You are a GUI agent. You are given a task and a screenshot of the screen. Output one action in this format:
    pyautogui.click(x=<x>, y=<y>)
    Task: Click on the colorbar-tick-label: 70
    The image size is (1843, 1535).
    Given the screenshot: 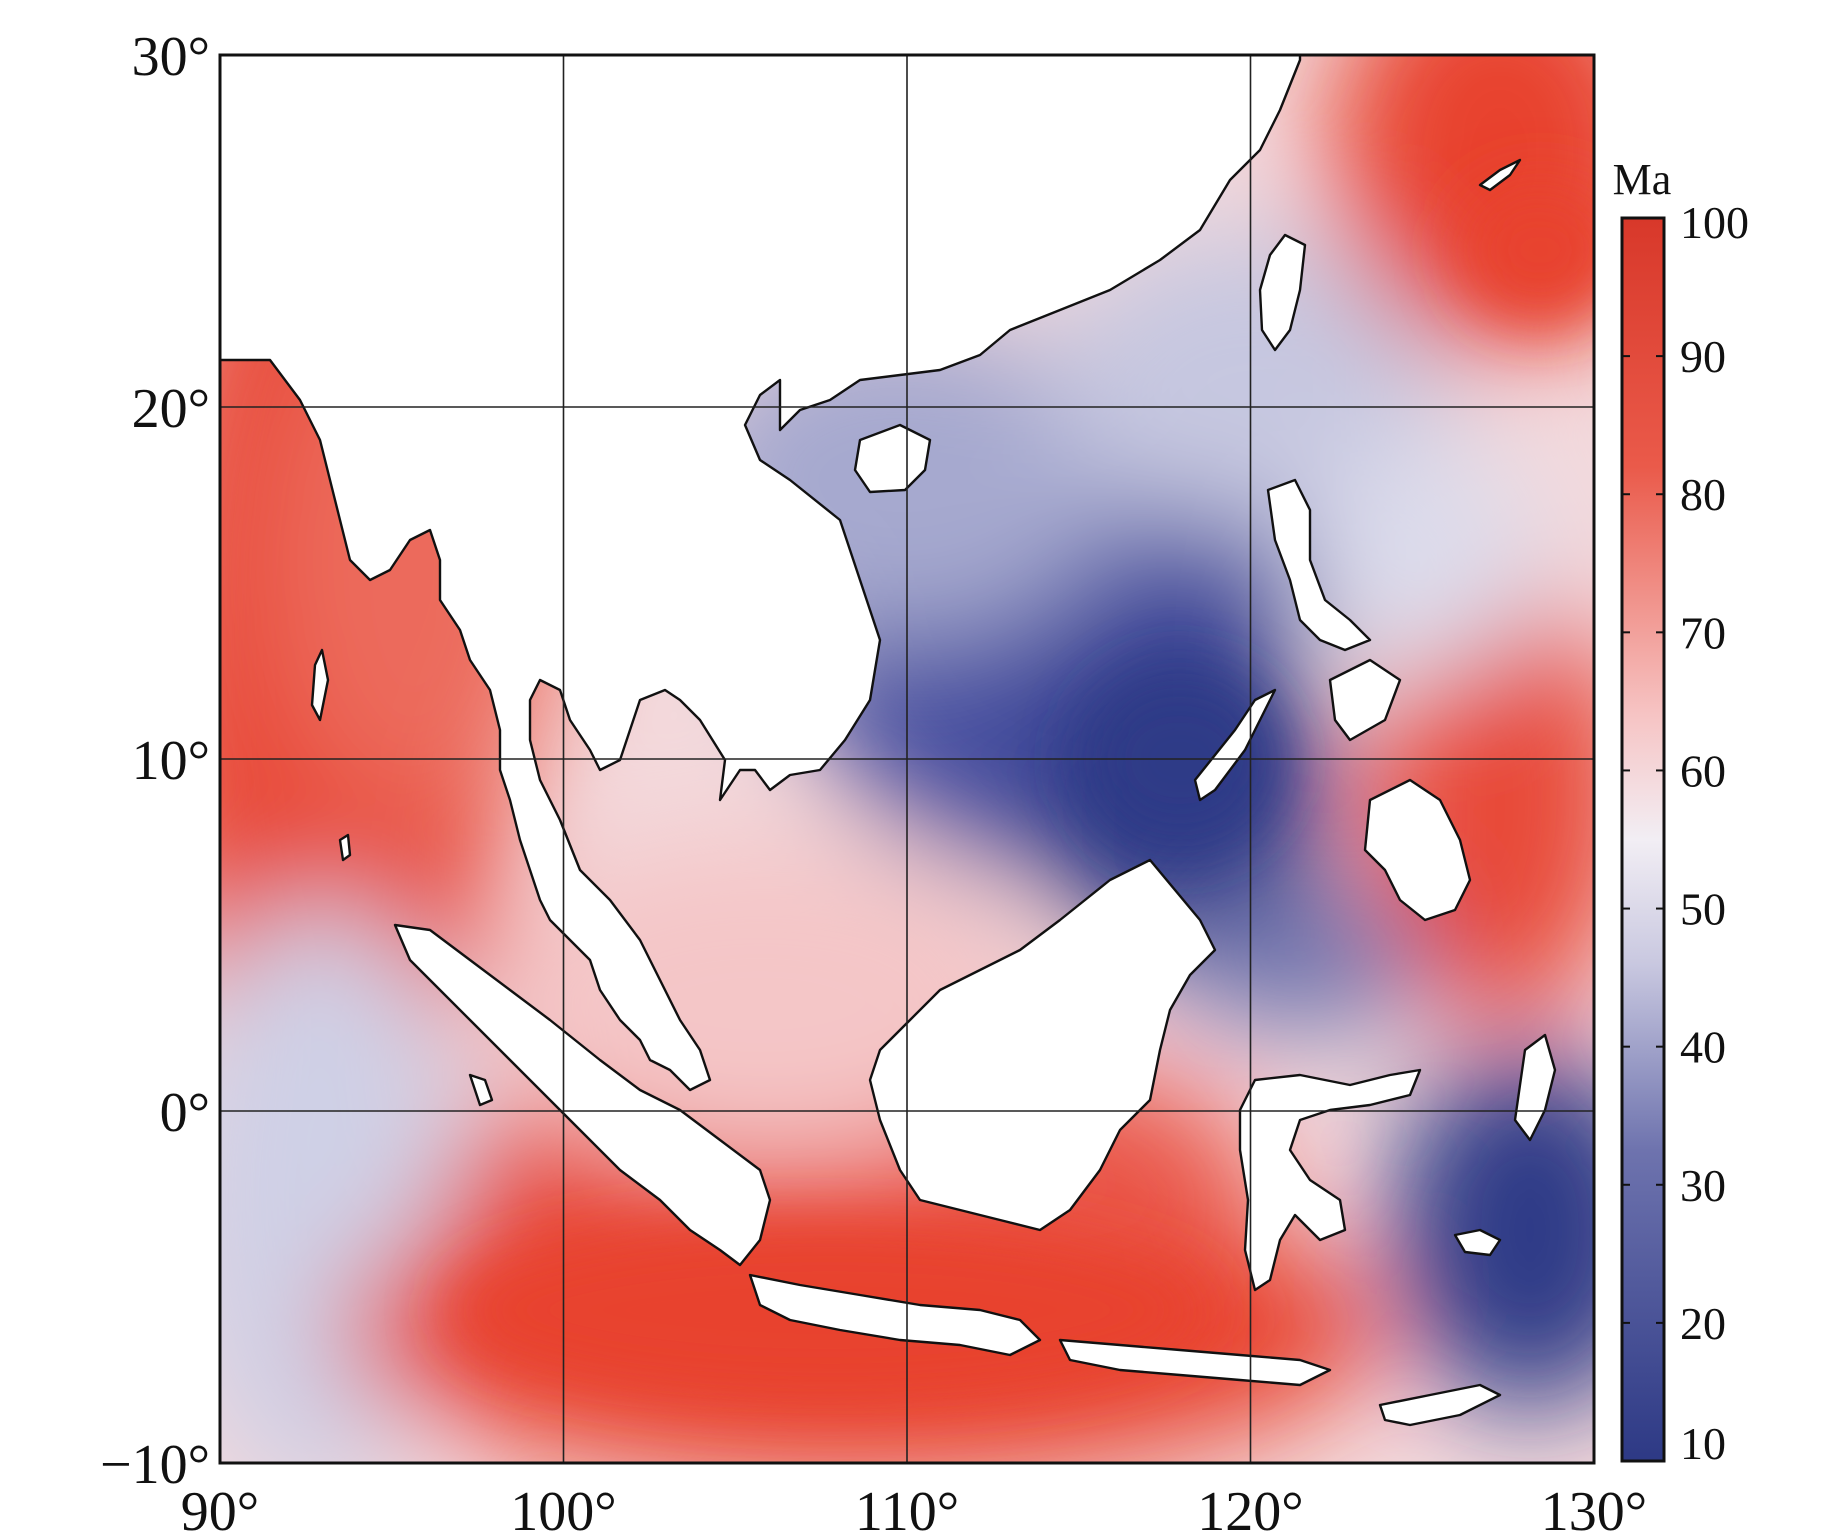 What is the action you would take?
    pyautogui.click(x=1703, y=632)
    